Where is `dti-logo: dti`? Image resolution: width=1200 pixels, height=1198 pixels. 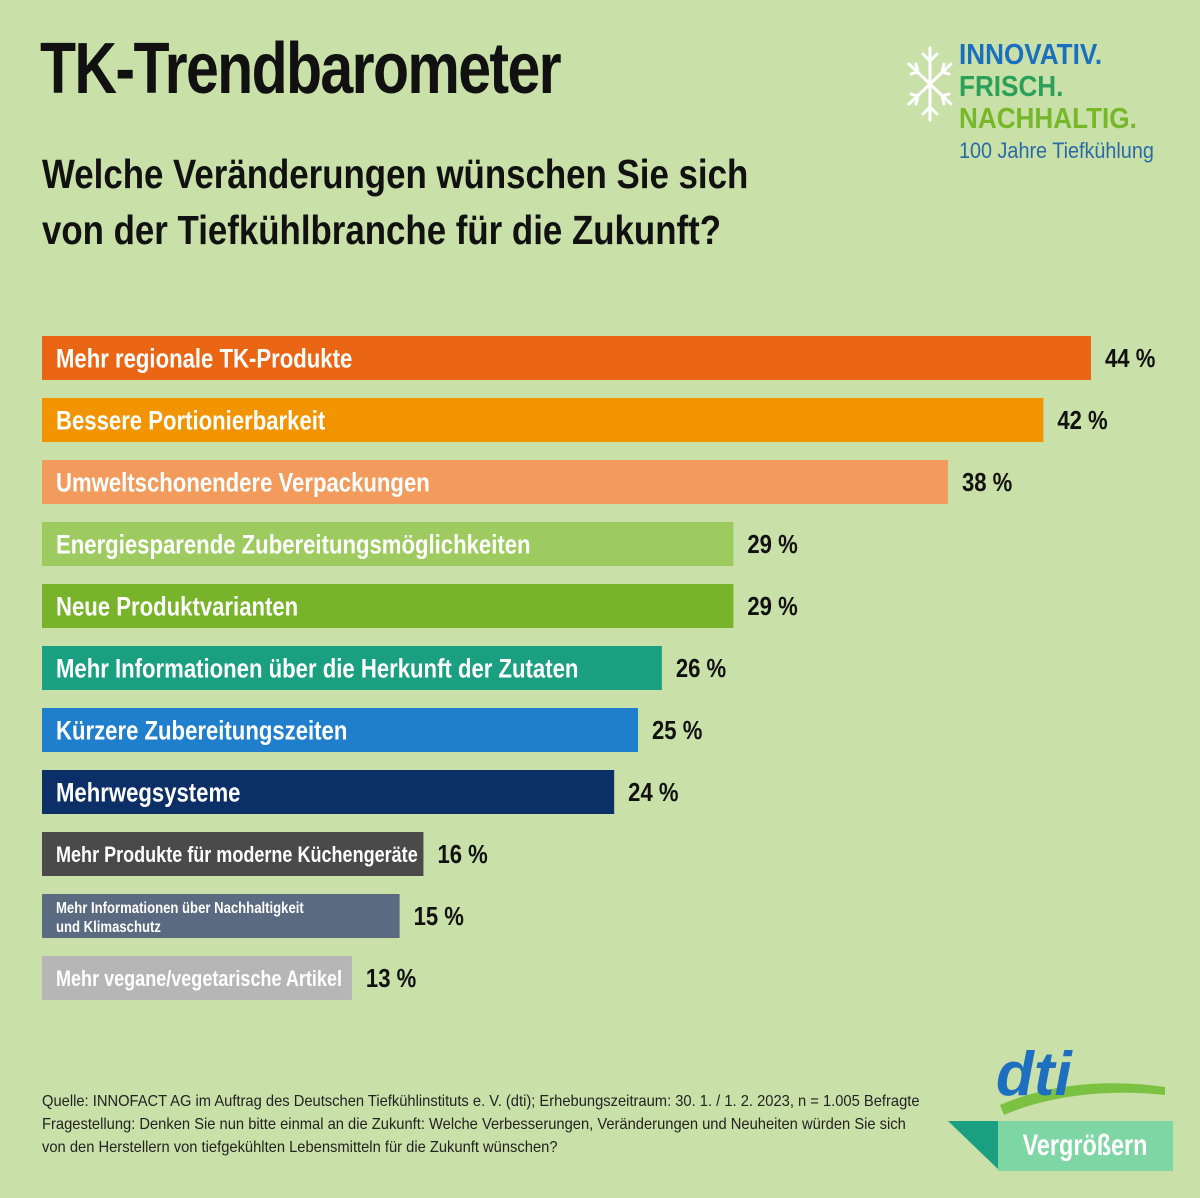 dti-logo: dti is located at coordinates (1080, 1079).